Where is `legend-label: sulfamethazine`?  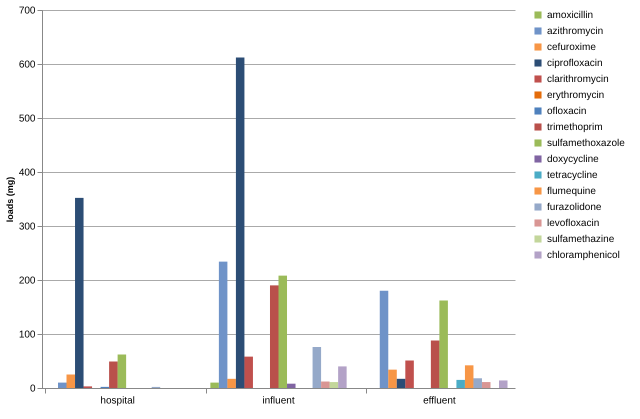 legend-label: sulfamethazine is located at coordinates (581, 239).